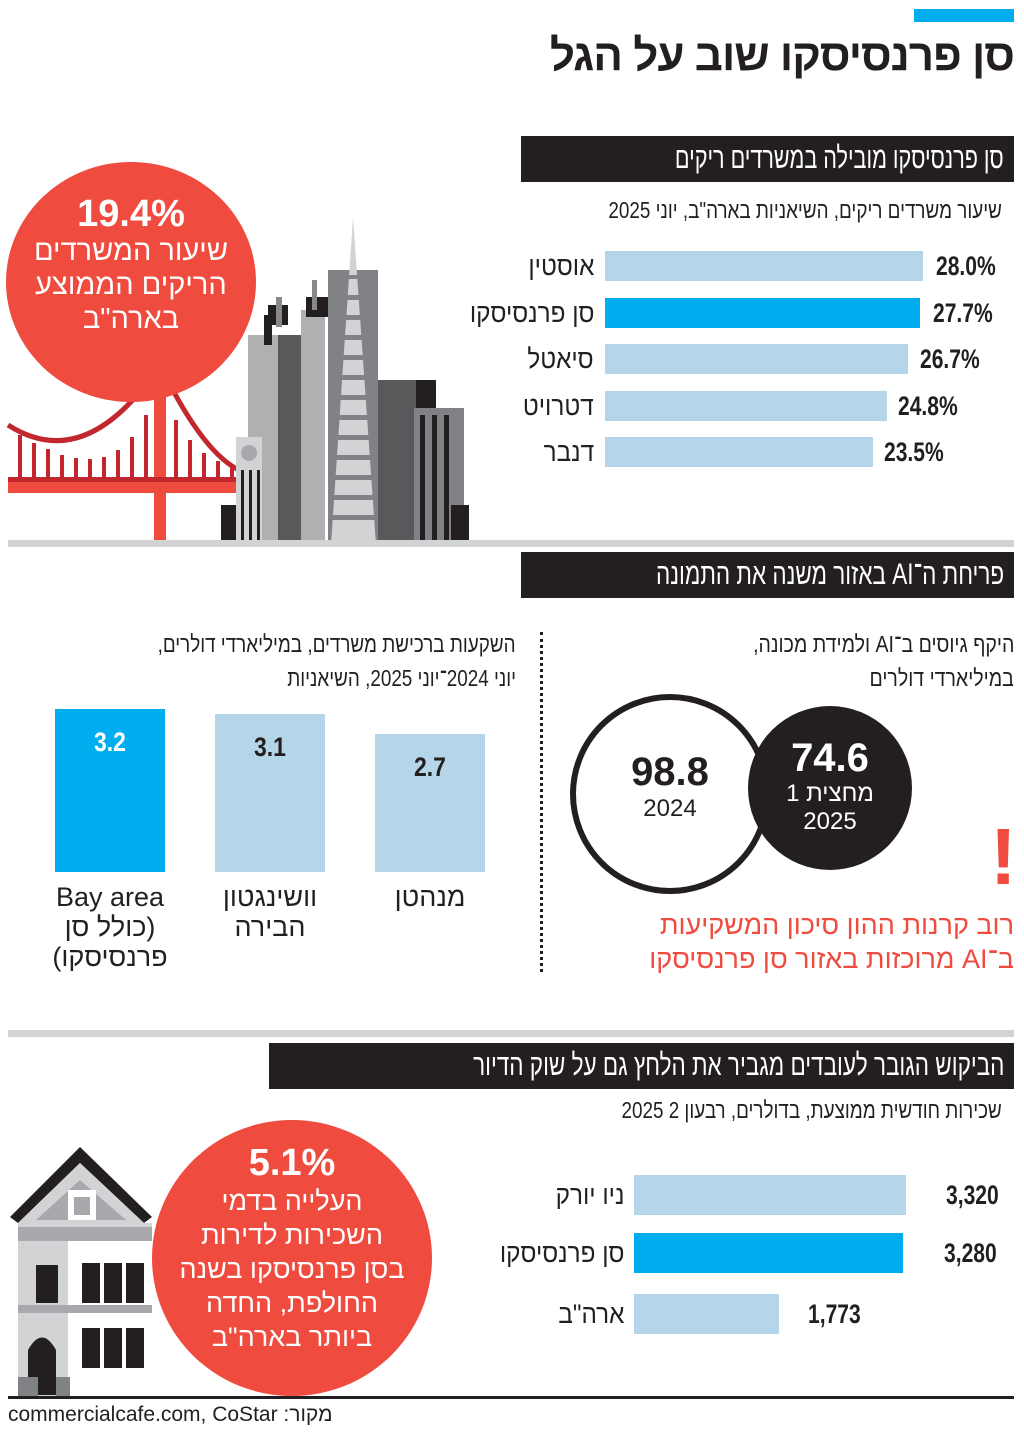  What do you see at coordinates (590, 1314) in the screenshot?
I see `bar-label: ארה"ב` at bounding box center [590, 1314].